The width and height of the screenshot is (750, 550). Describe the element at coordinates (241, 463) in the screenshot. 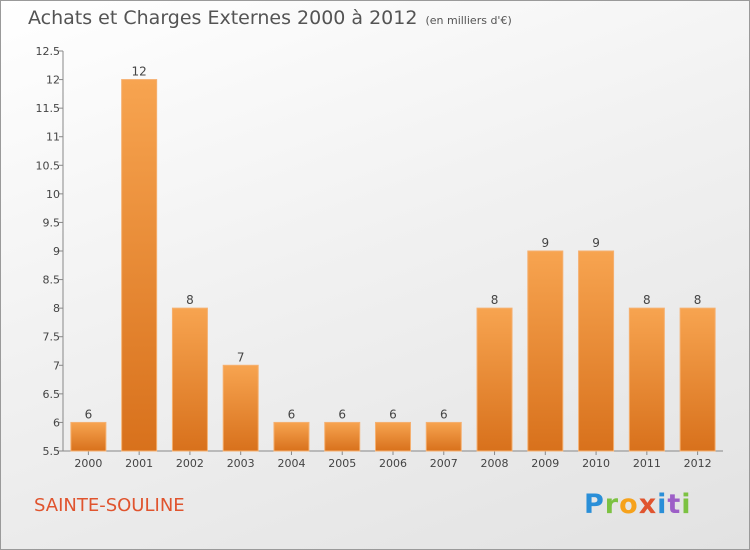

I see `x-tick-label: 2003` at that location.